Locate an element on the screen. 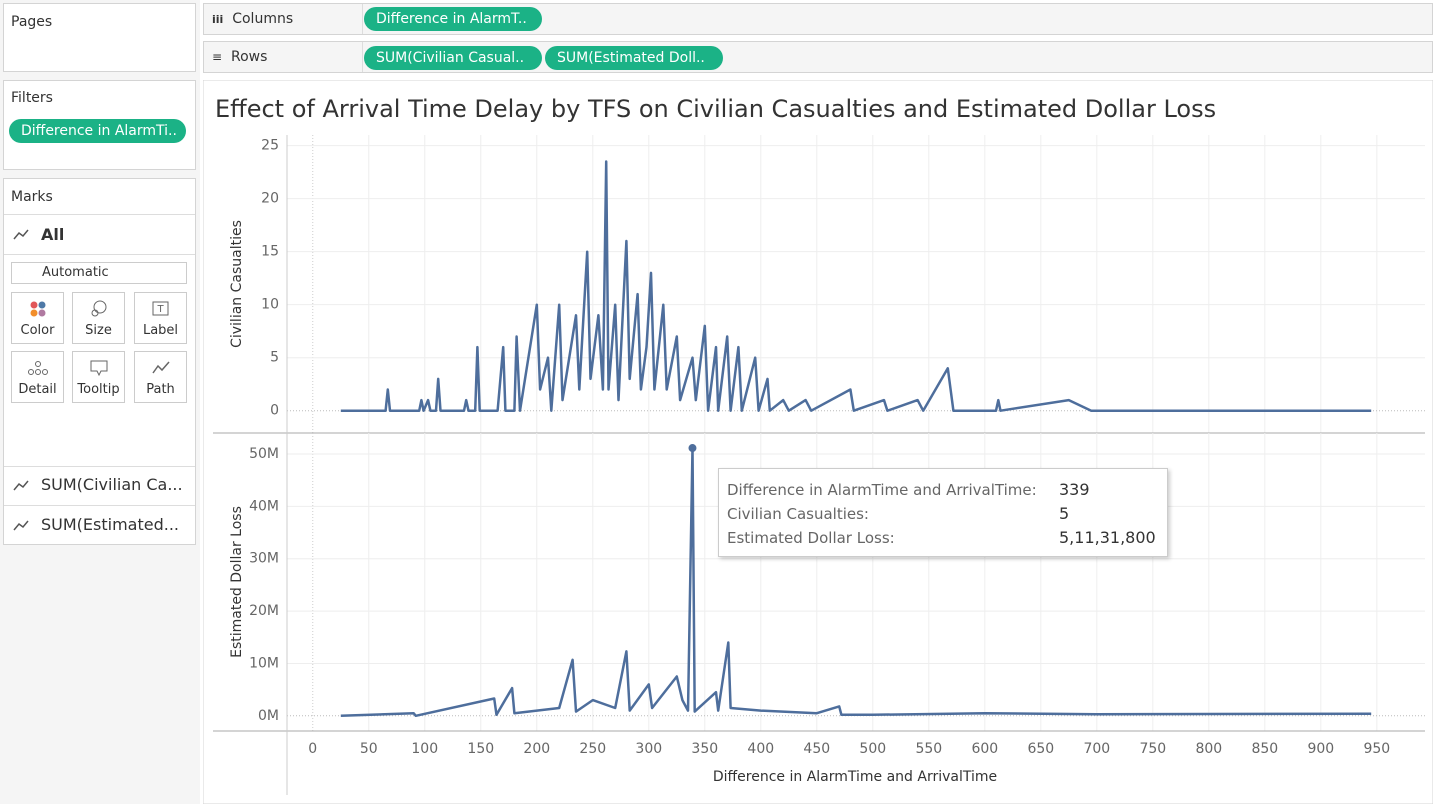  columns-shelf: iii Columns Difference in AlarmT.. is located at coordinates (818, 19).